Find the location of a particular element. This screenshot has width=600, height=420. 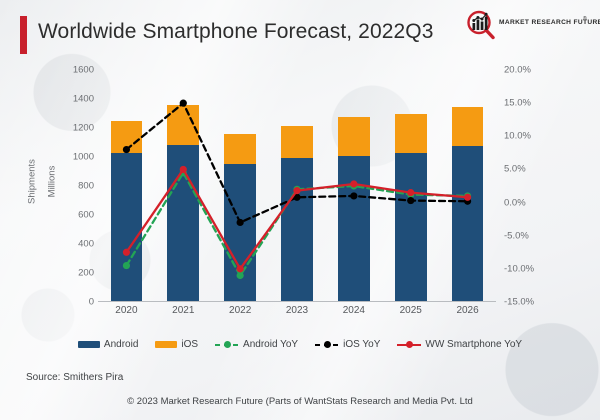

legend-item: iOS YoY is located at coordinates (347, 344).